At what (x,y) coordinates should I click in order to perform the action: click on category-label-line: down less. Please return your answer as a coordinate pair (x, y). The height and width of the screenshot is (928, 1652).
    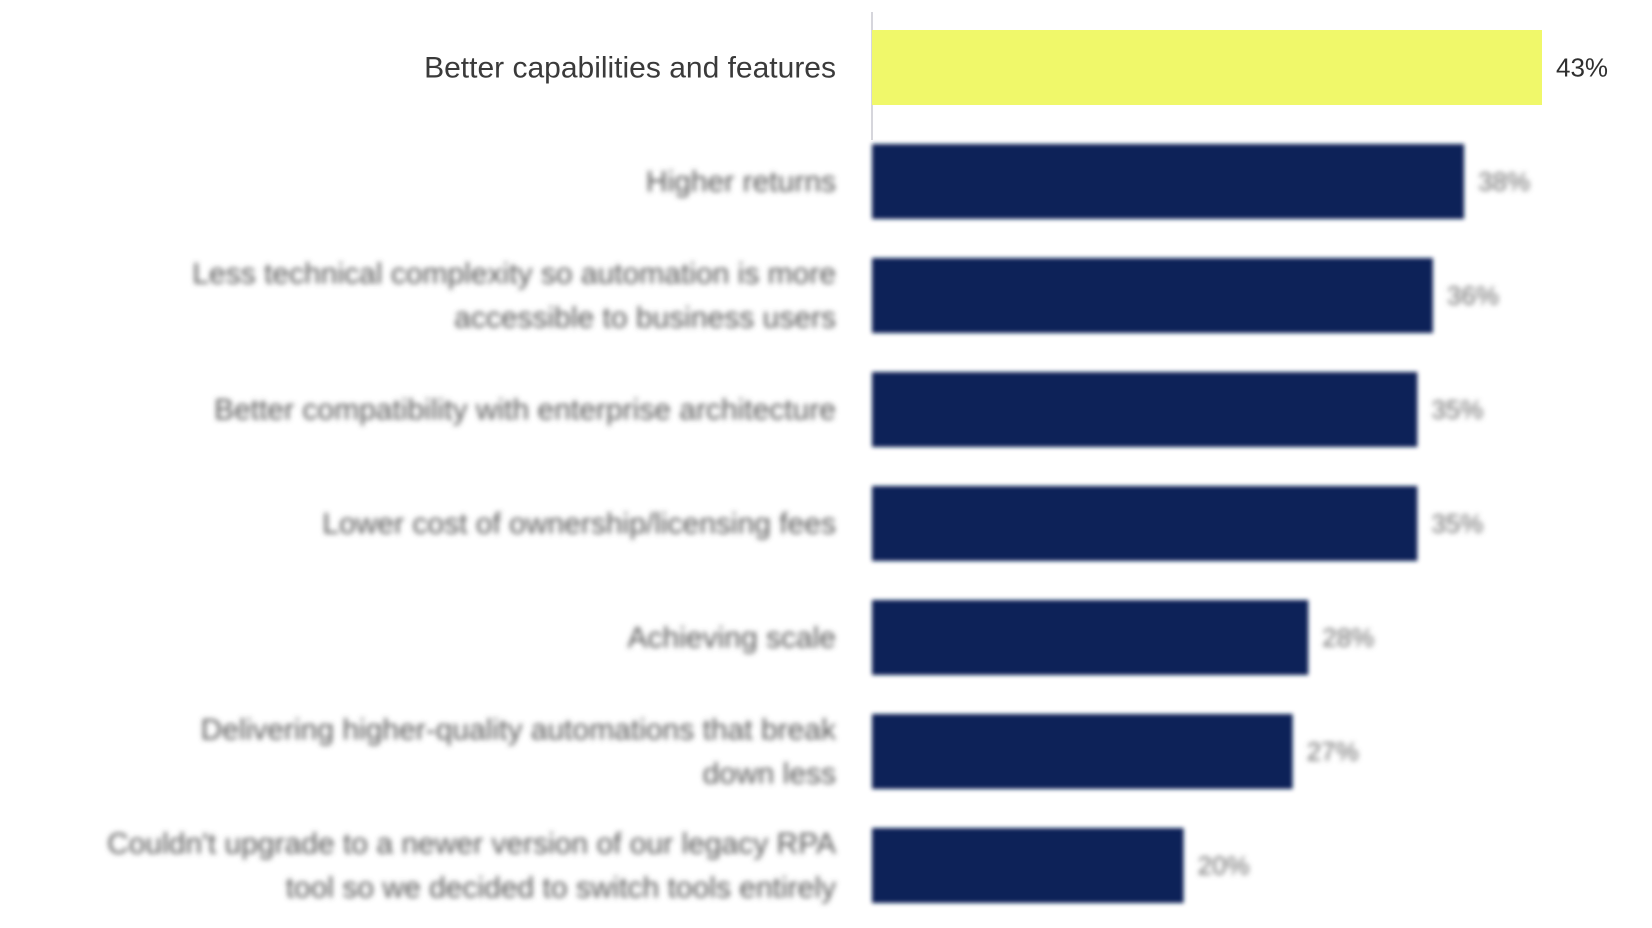
    Looking at the image, I should click on (769, 774).